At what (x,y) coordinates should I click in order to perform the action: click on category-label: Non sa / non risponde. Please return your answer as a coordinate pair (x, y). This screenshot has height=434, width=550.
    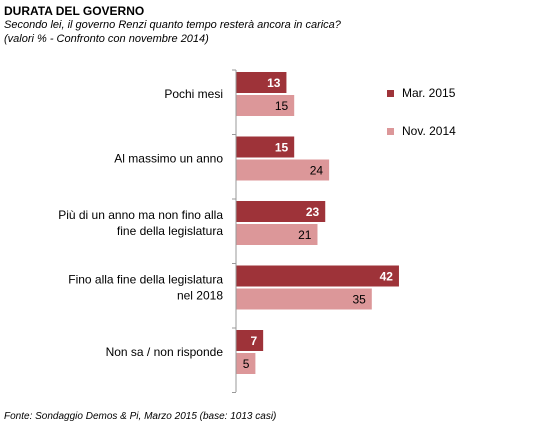
    Looking at the image, I should click on (165, 352).